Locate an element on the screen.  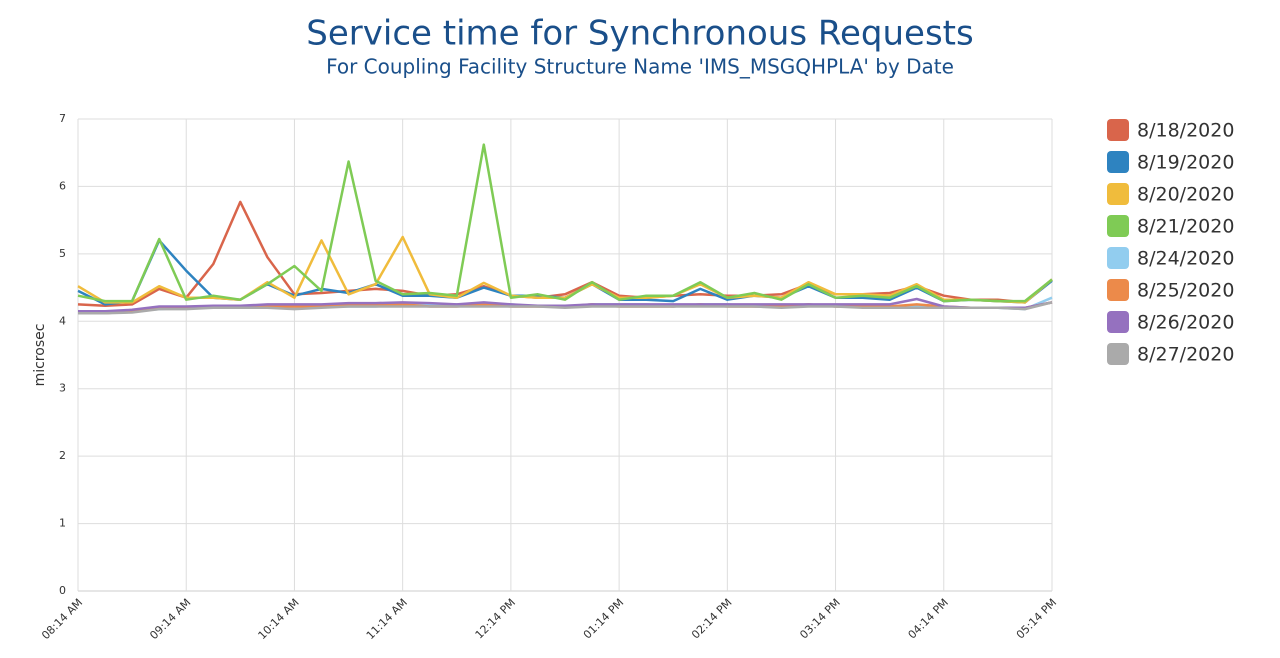
y-tick-label: 4 is located at coordinates (62, 320).